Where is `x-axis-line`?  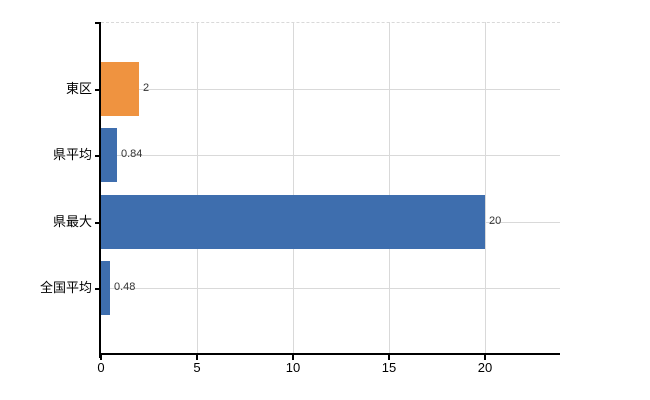 x-axis-line is located at coordinates (329, 354).